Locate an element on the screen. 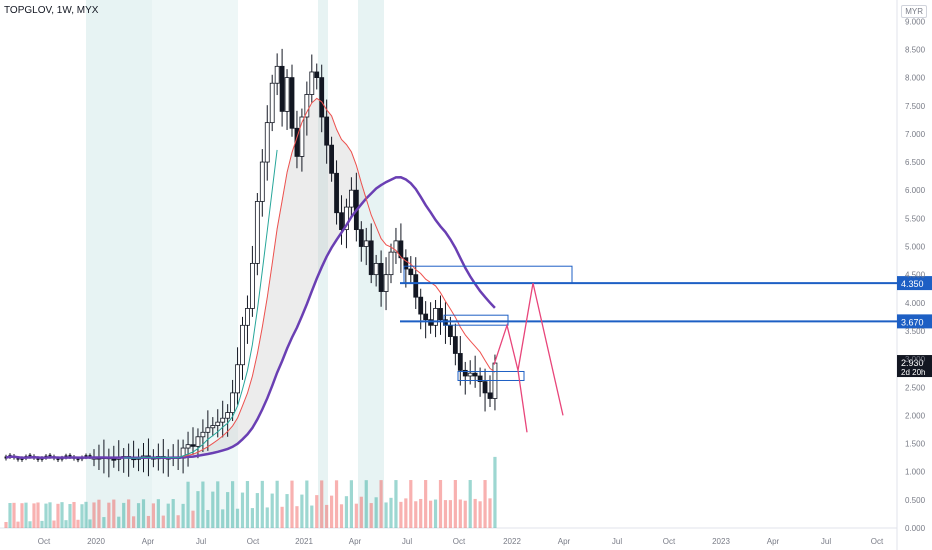 The image size is (932, 550). y-tick-label: 6.000 is located at coordinates (915, 190).